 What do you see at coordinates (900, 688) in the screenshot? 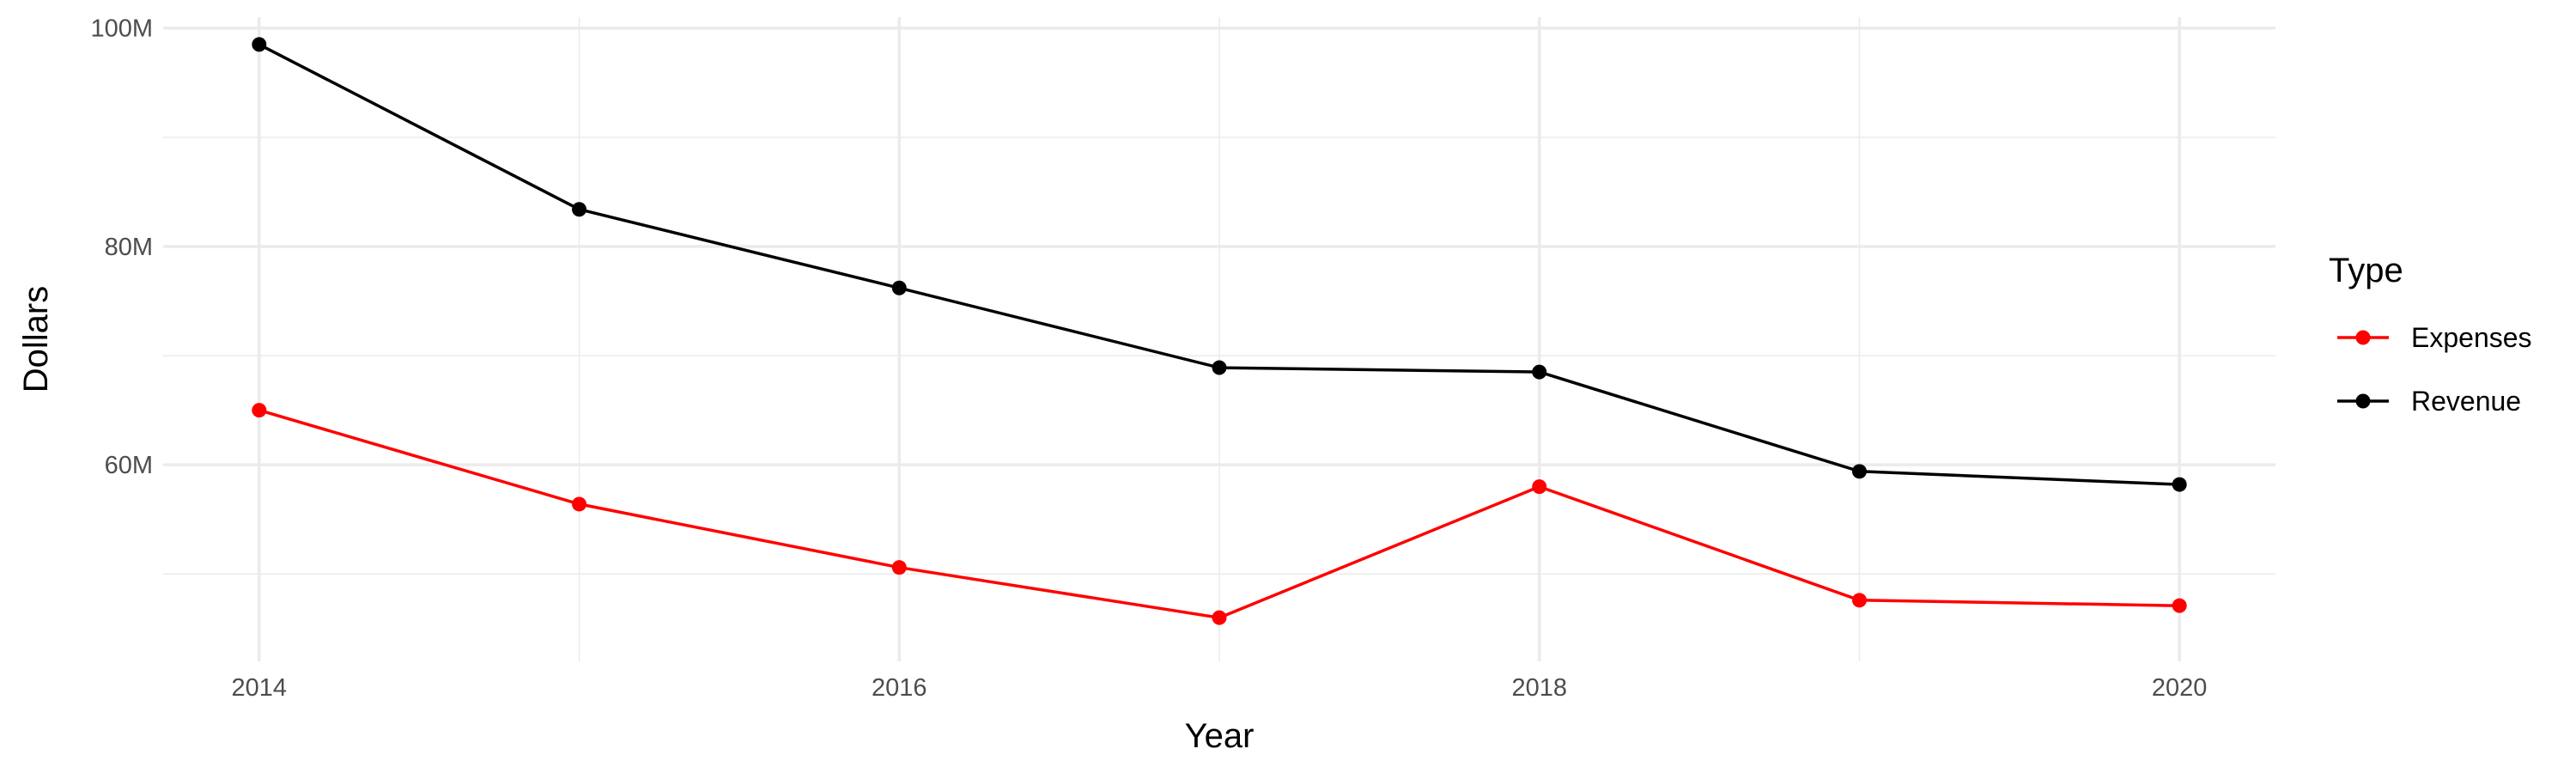
I see `x-tick-label: 2016` at bounding box center [900, 688].